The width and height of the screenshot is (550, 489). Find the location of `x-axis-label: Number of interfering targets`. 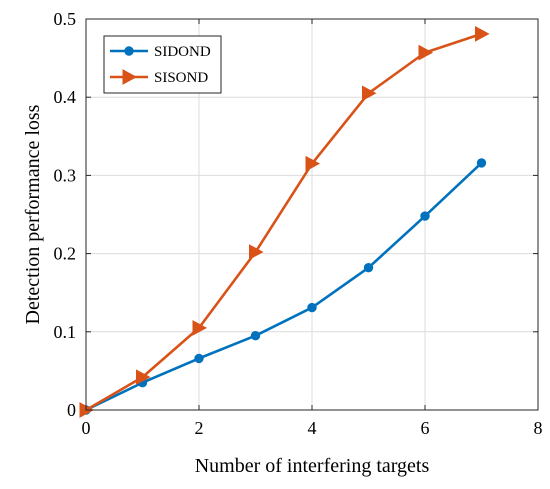

x-axis-label: Number of interfering targets is located at coordinates (312, 466).